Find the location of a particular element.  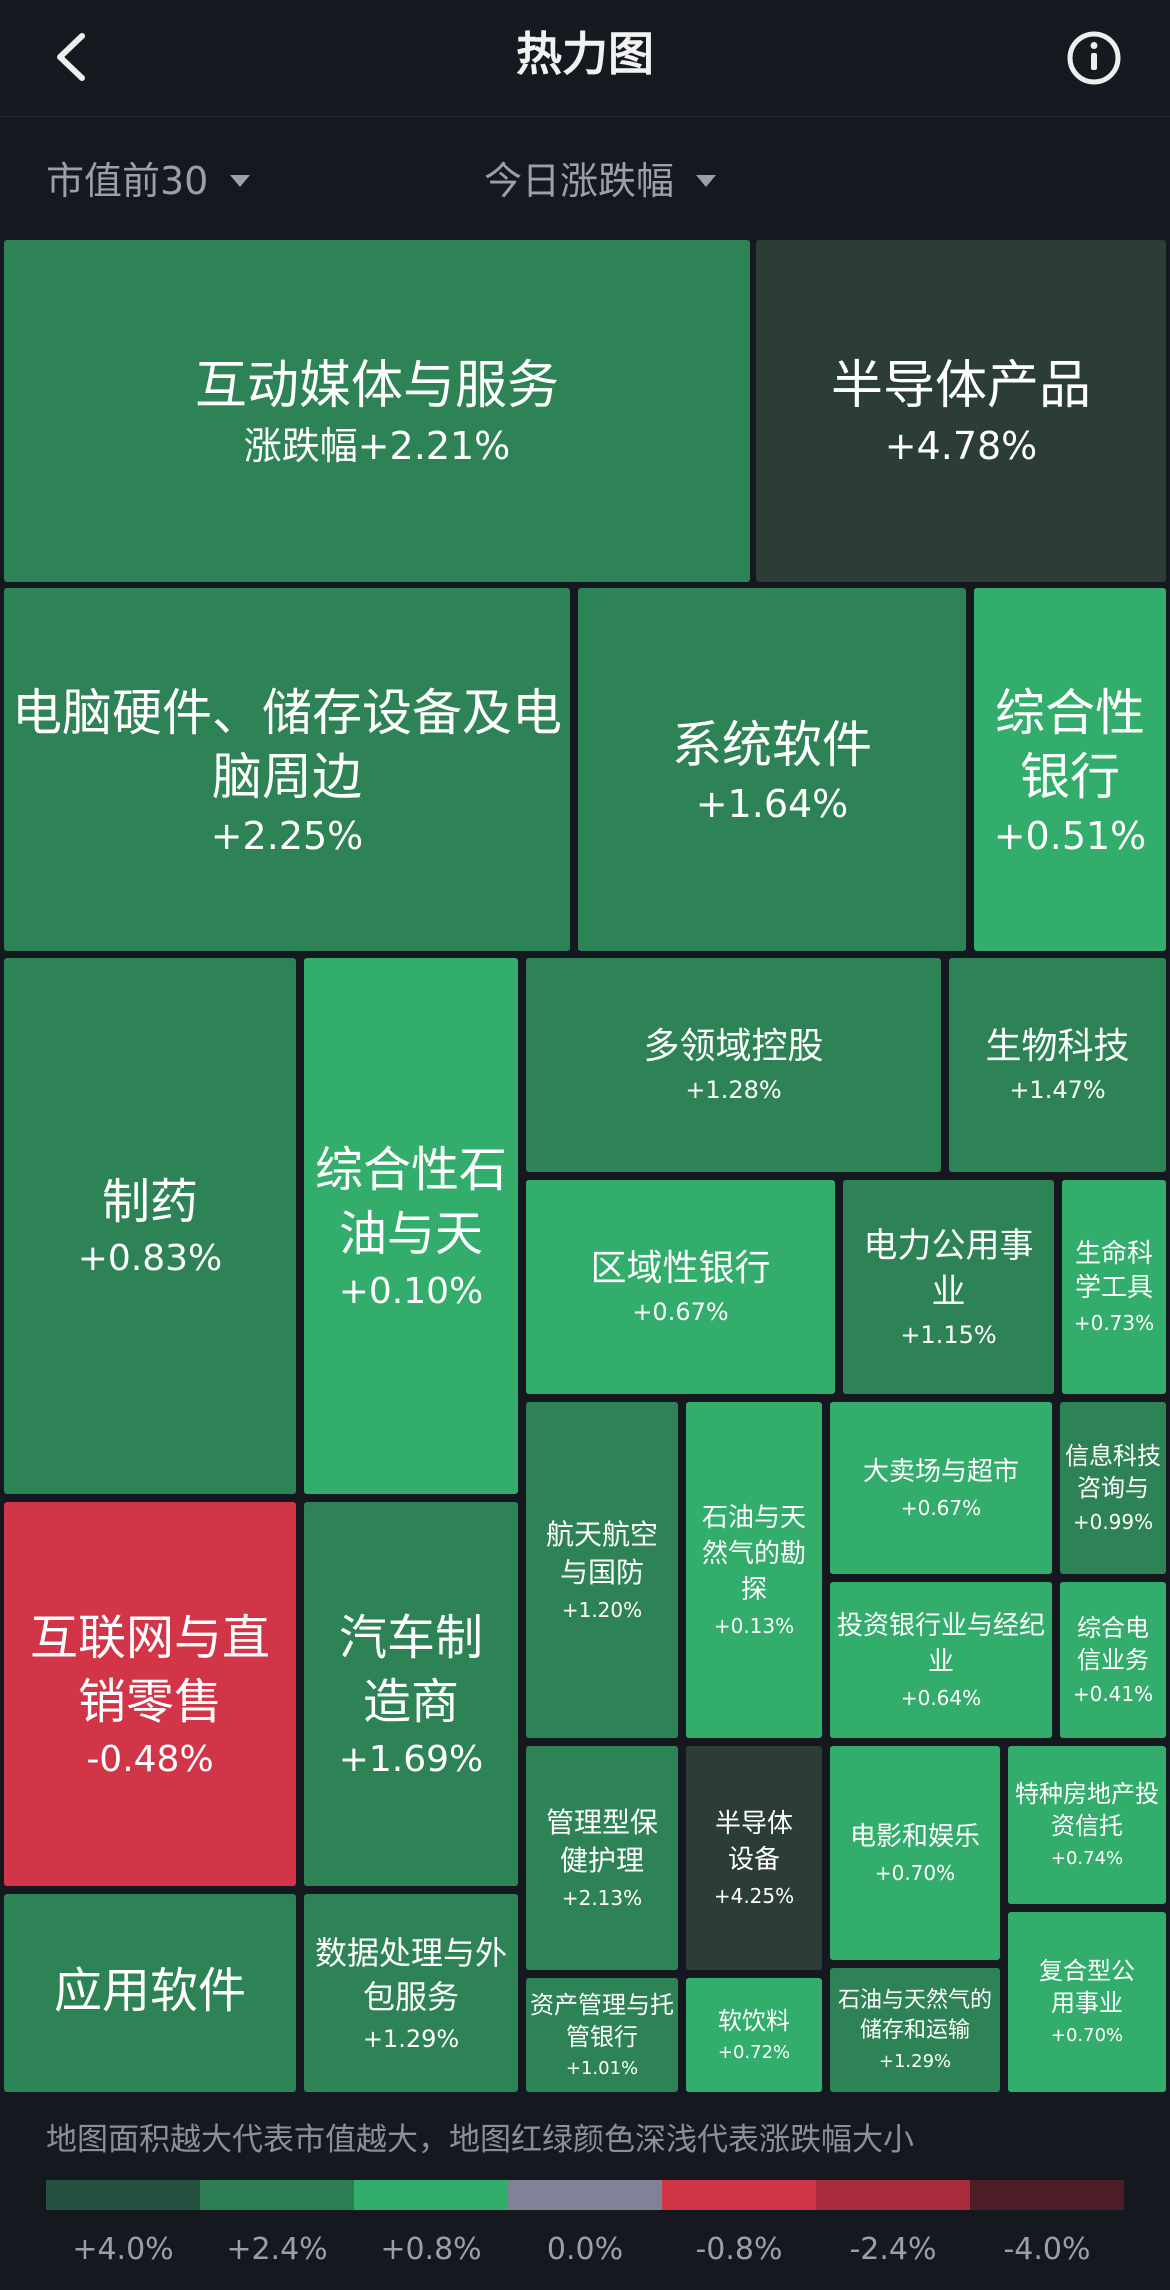

legend-label: +4.0% is located at coordinates (123, 2249).